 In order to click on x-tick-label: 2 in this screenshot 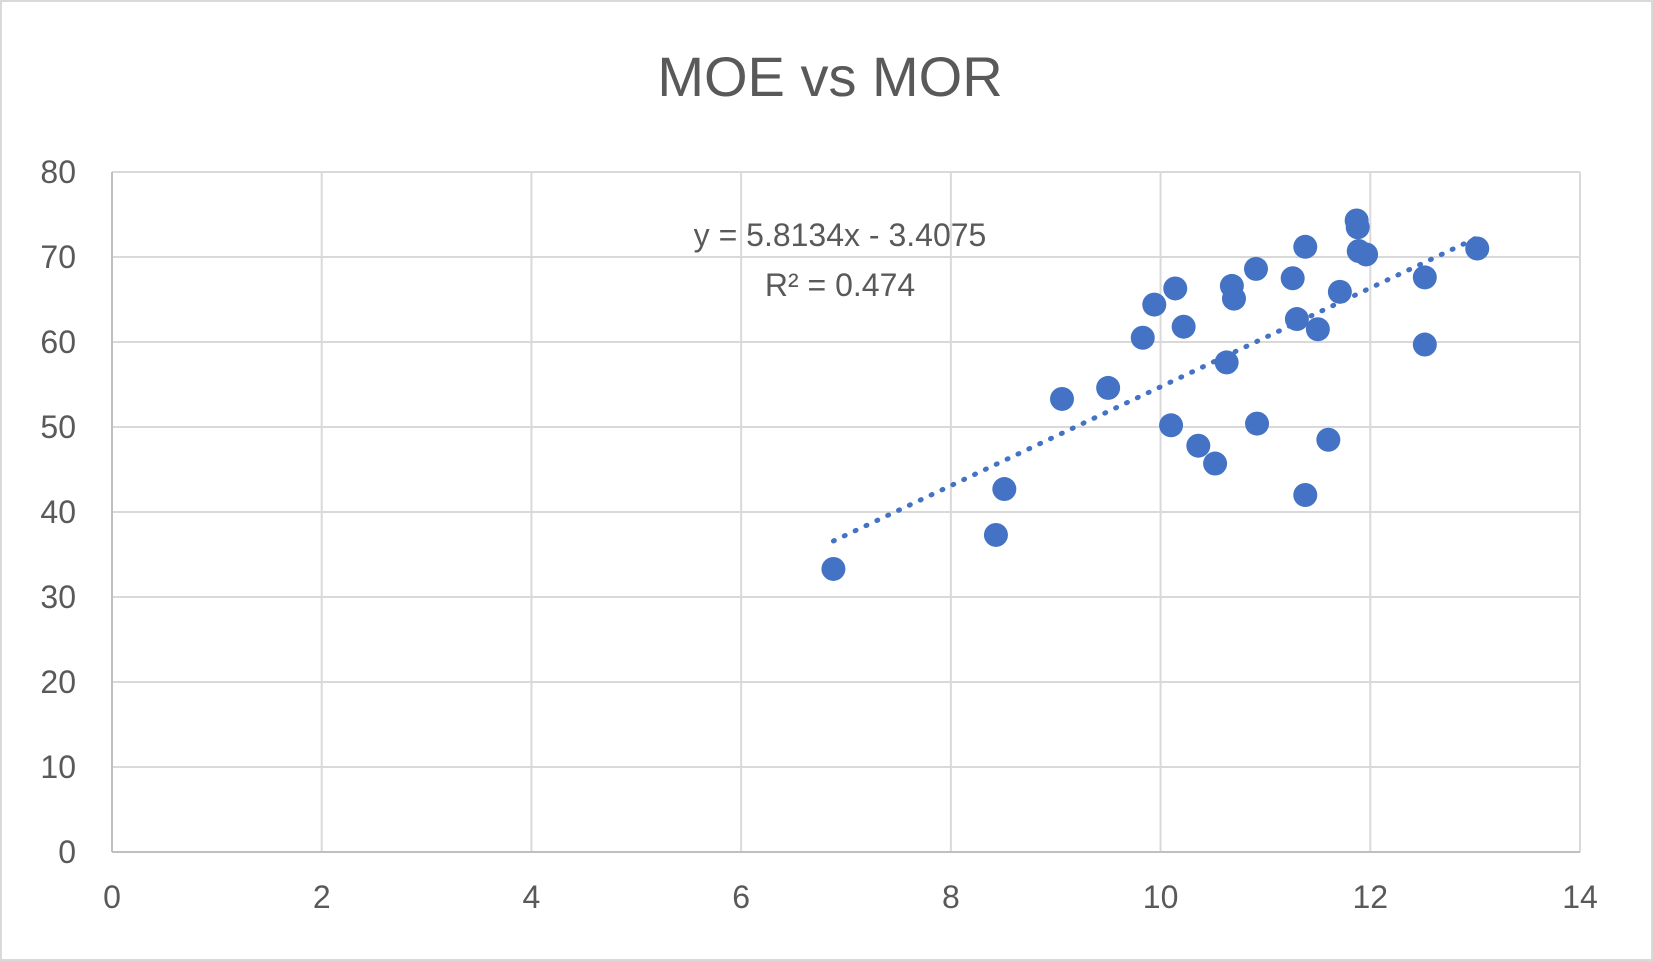, I will do `click(322, 897)`.